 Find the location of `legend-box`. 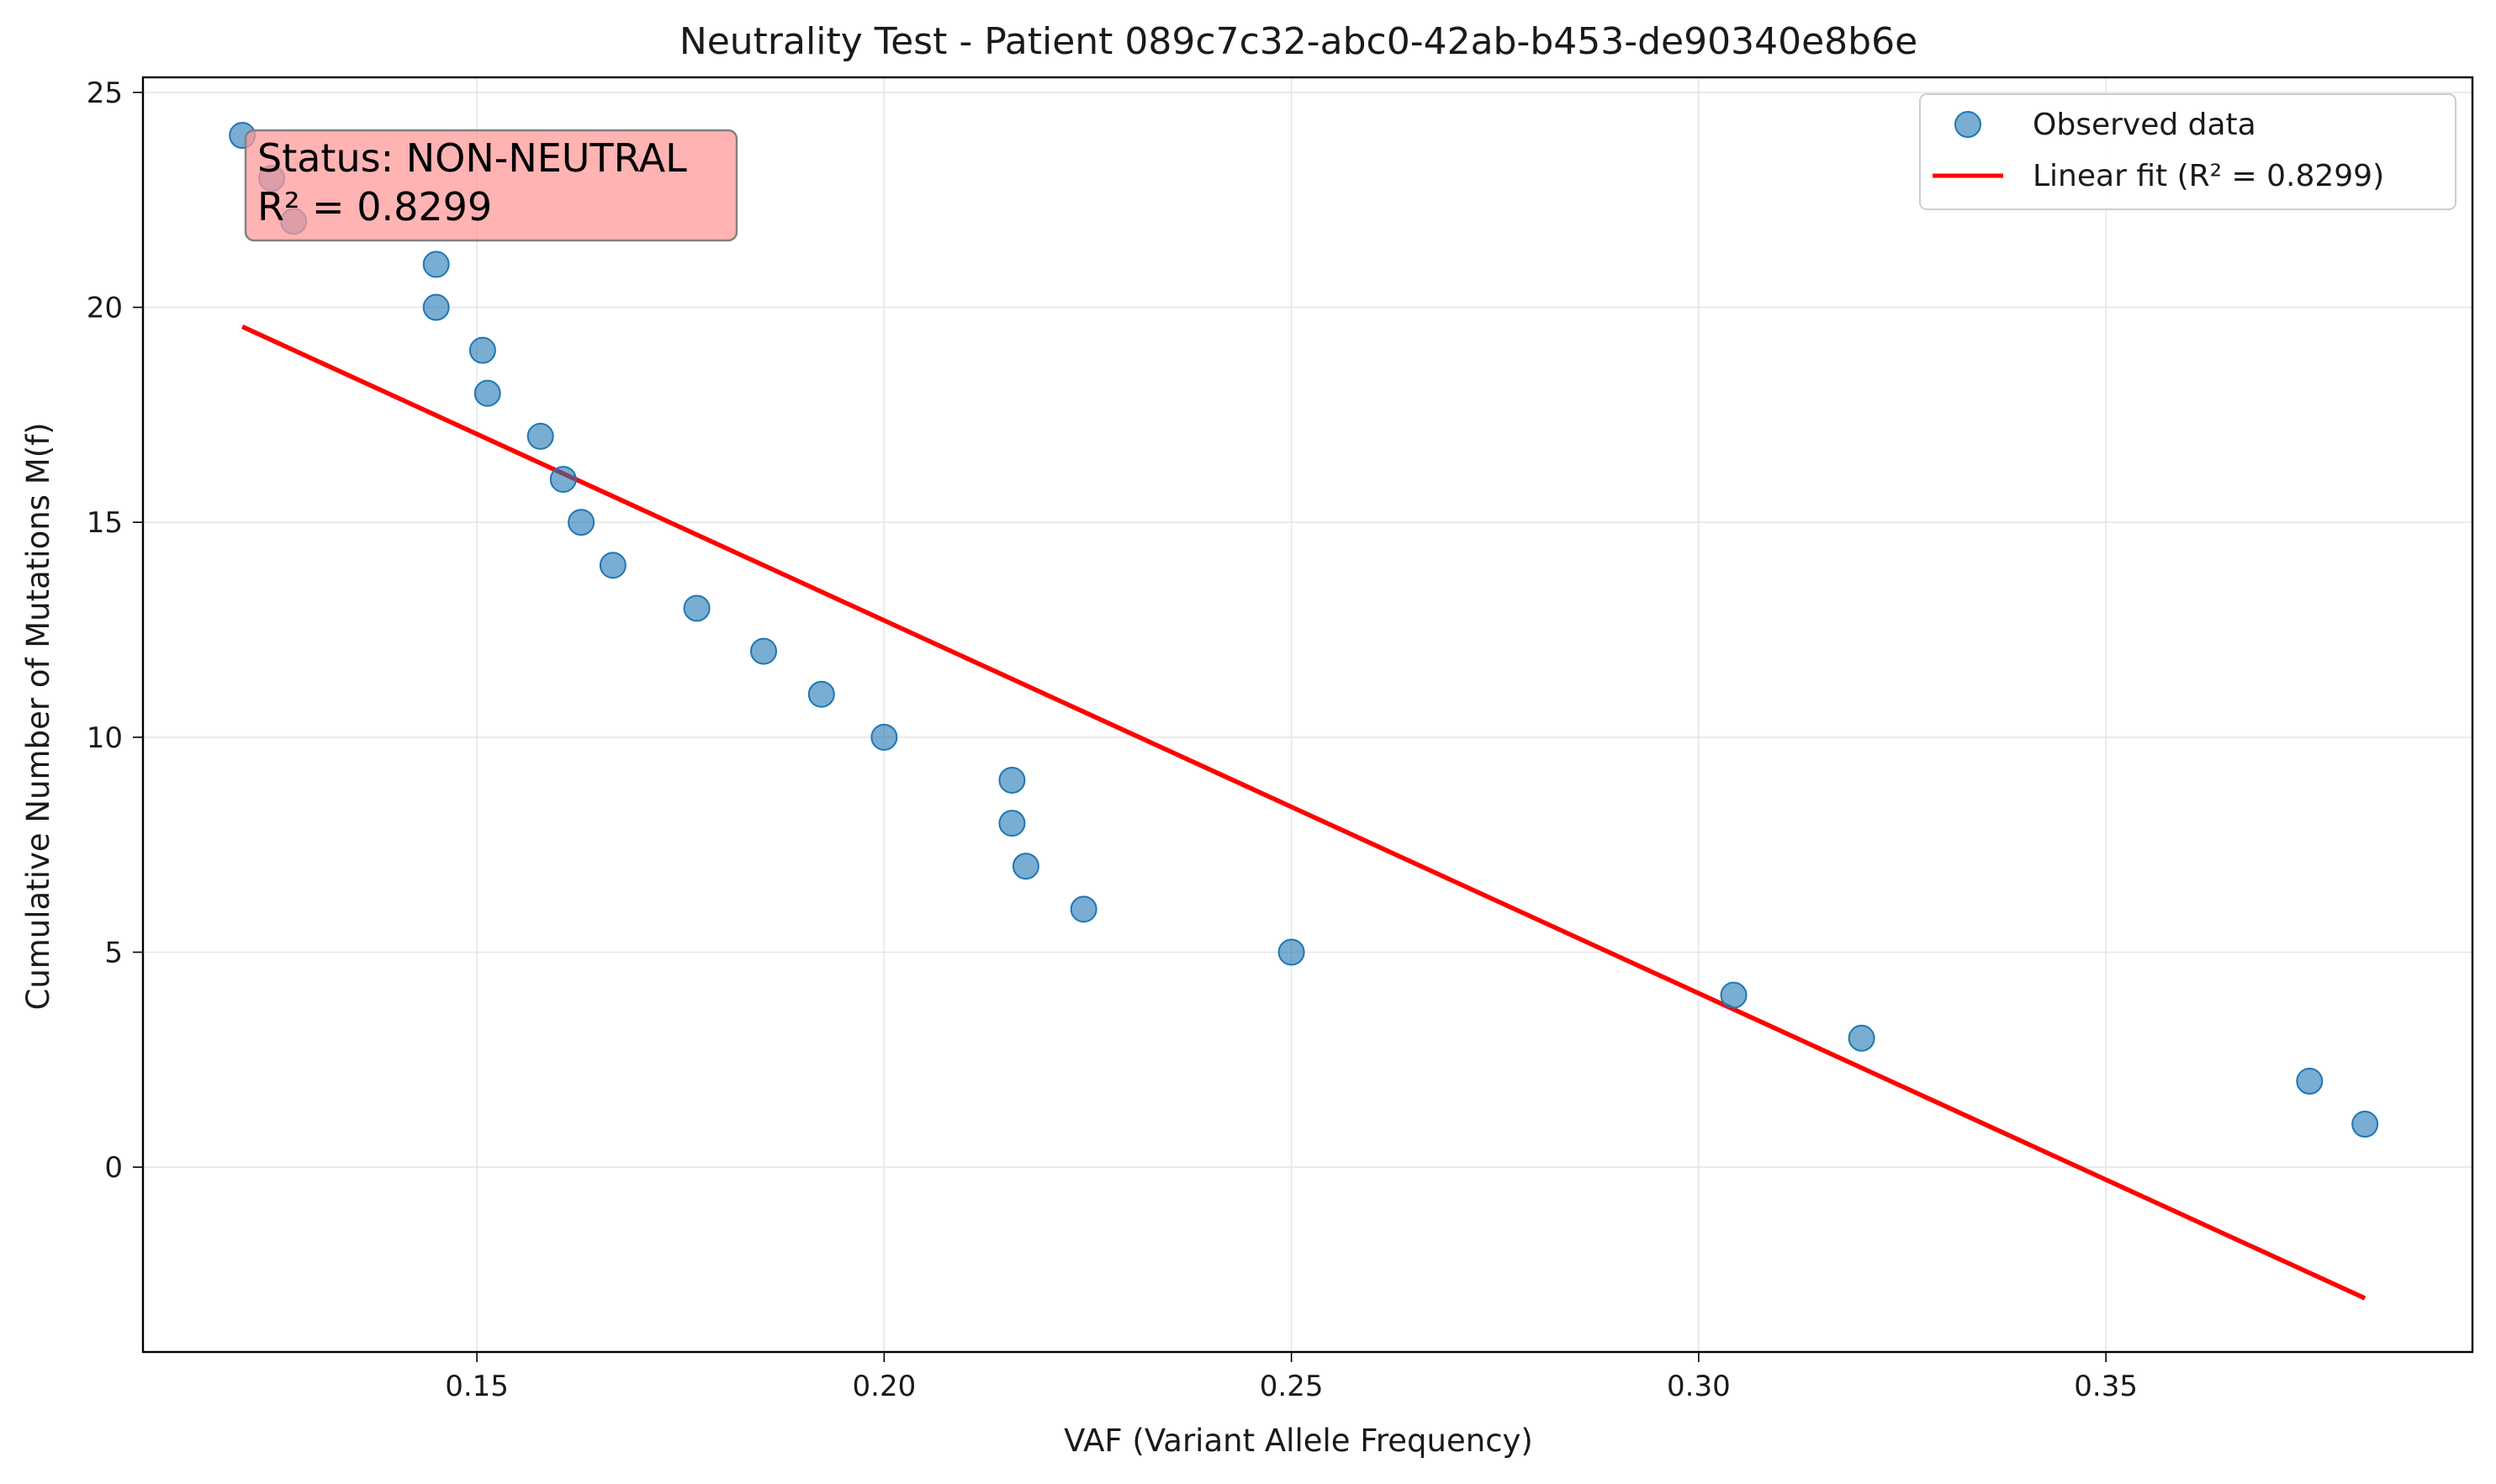

legend-box is located at coordinates (2187, 151).